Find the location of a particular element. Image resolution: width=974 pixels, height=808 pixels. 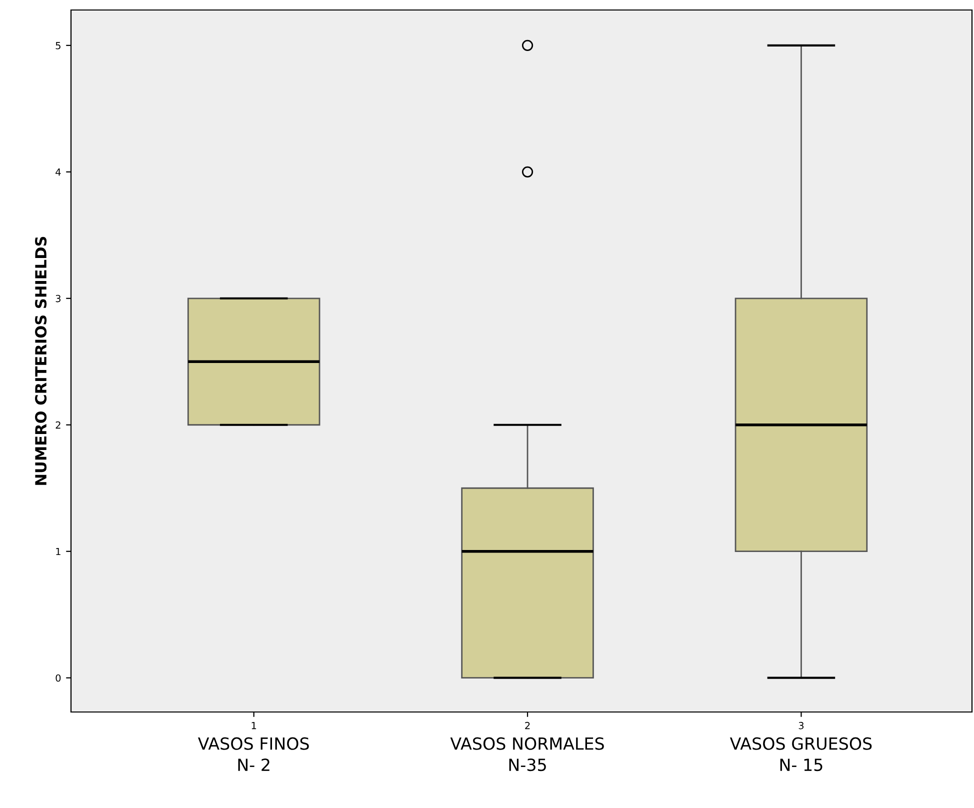

y-tick-label: 2 is located at coordinates (58, 425).